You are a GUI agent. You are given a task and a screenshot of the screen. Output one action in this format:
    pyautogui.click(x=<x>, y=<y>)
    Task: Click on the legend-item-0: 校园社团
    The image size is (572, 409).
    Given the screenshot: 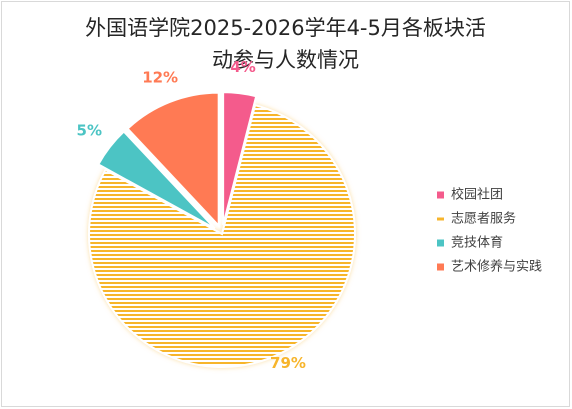 What is the action you would take?
    pyautogui.click(x=470, y=195)
    